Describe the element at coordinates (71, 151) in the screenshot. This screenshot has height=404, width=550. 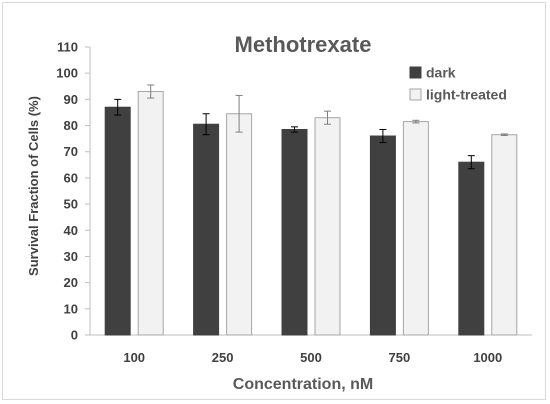
I see `y-tick-label: 70` at that location.